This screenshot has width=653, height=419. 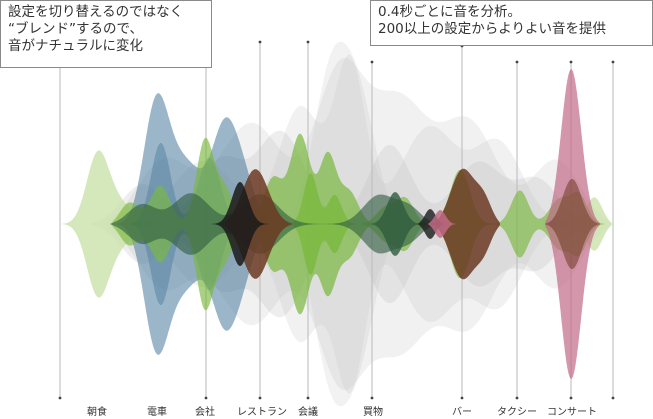 What do you see at coordinates (462, 412) in the screenshot?
I see `scene-label: バー` at bounding box center [462, 412].